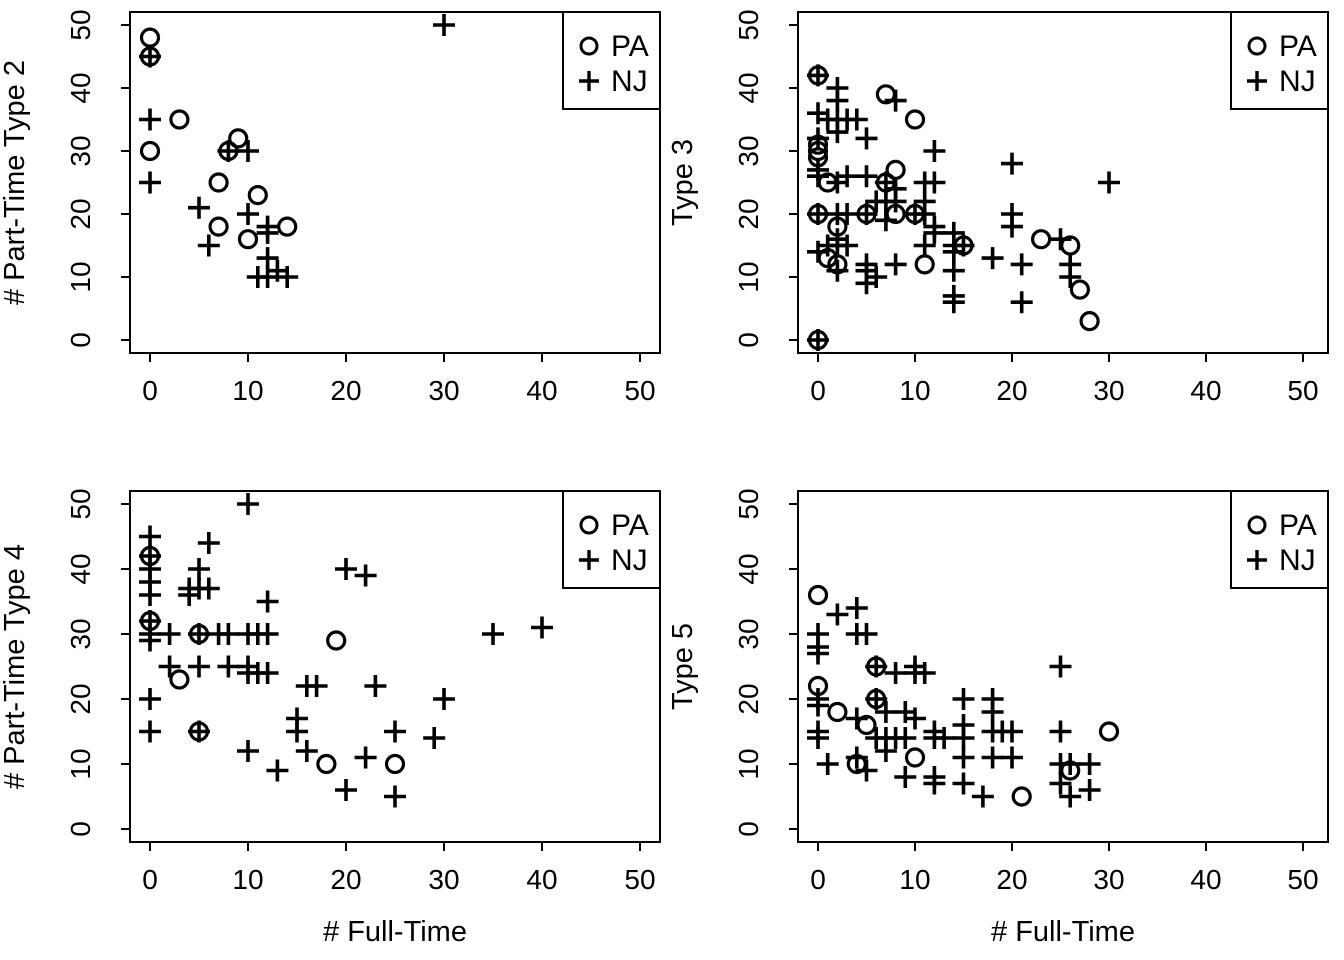  Describe the element at coordinates (395, 932) in the screenshot. I see `x-axis-title: # Full-Time` at that location.